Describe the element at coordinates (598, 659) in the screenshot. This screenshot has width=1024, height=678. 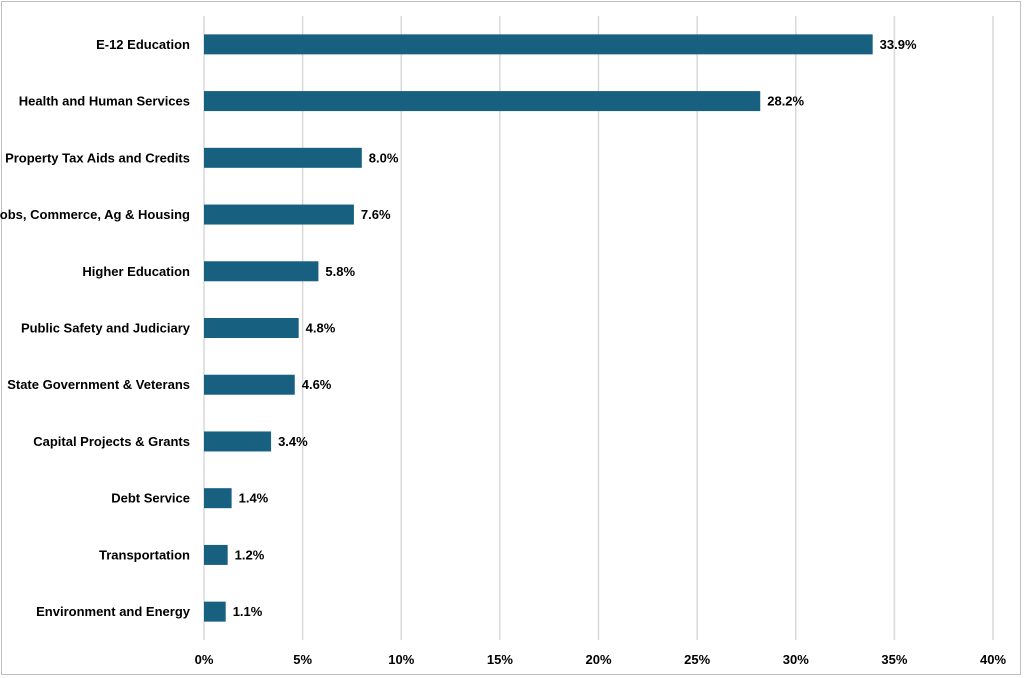
I see `x-tick-label: 20%` at that location.